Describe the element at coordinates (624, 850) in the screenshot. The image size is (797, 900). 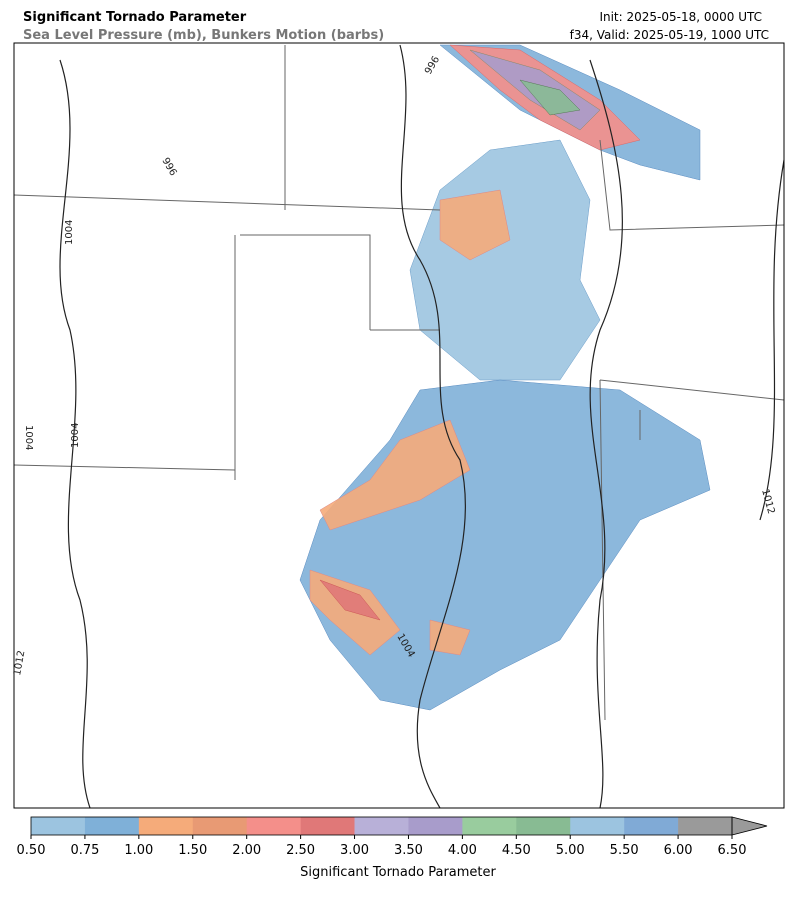
I see `colorbar-tick-label: 5.50` at that location.